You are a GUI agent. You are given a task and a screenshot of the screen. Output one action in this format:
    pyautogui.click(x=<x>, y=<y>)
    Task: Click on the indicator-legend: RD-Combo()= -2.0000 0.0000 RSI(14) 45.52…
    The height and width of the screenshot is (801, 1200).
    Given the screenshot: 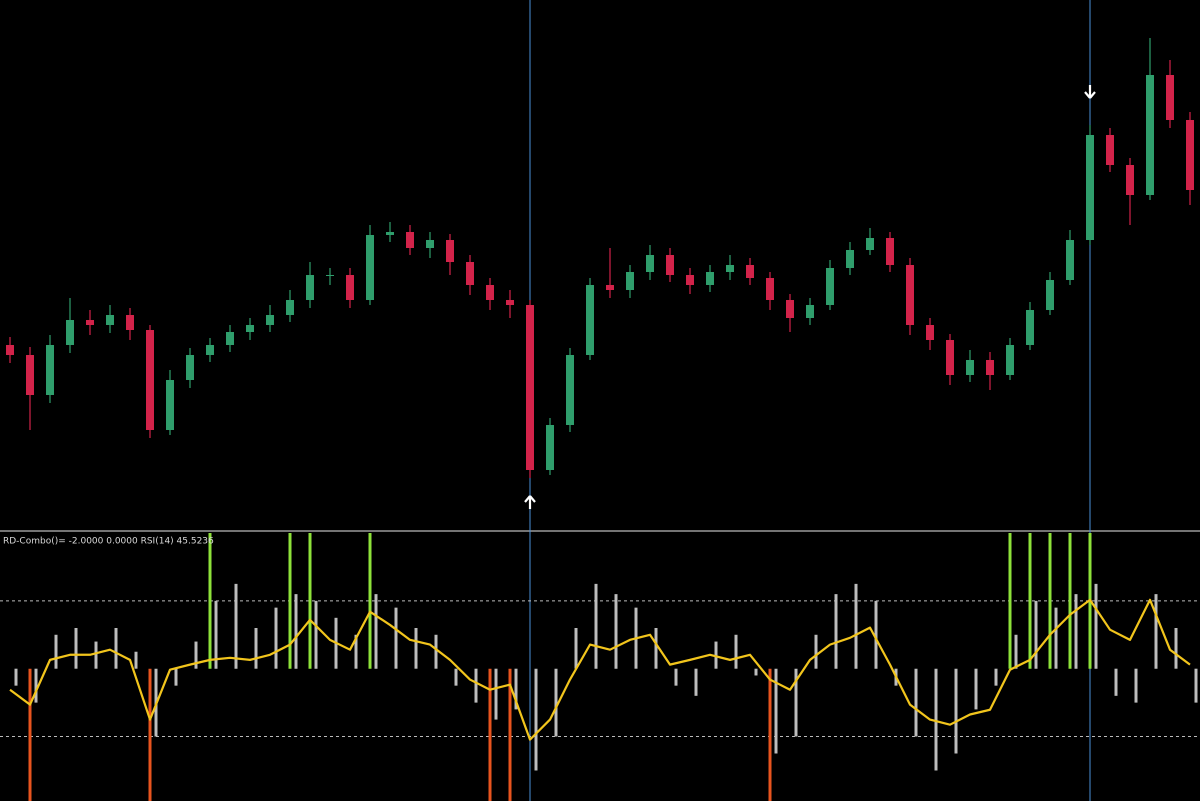 What is the action you would take?
    pyautogui.click(x=108, y=542)
    